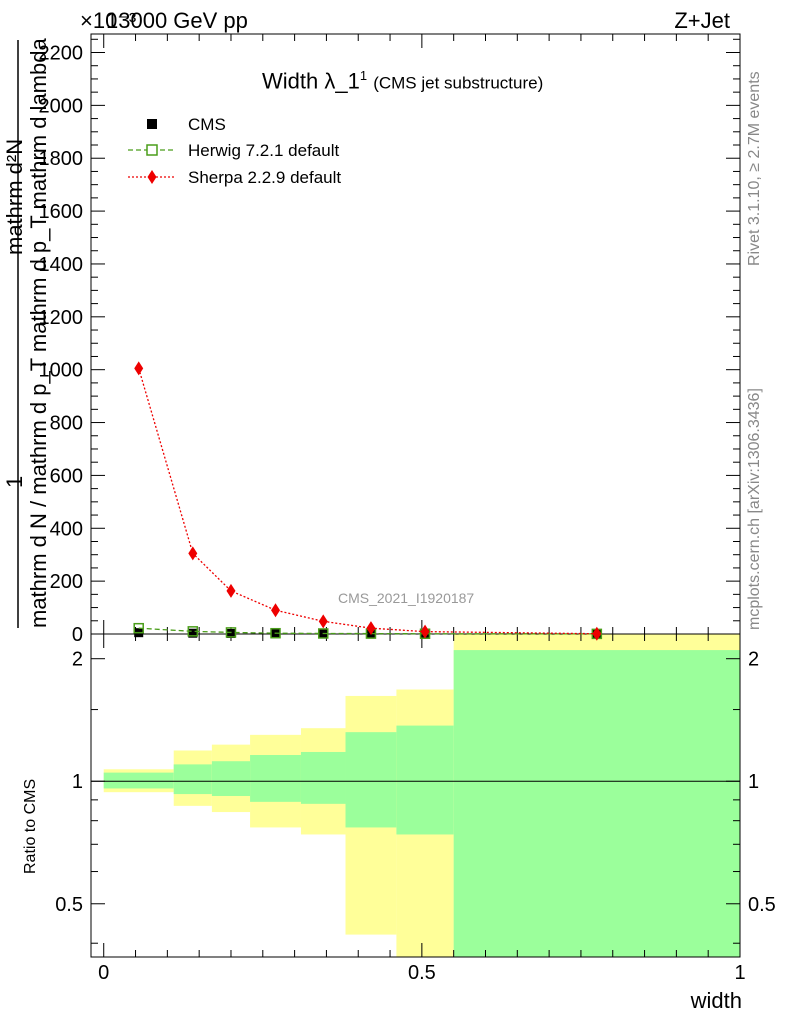 The width and height of the screenshot is (786, 1024). What do you see at coordinates (263, 150) in the screenshot?
I see `legend-label-1: Herwig 7.2.1 default` at bounding box center [263, 150].